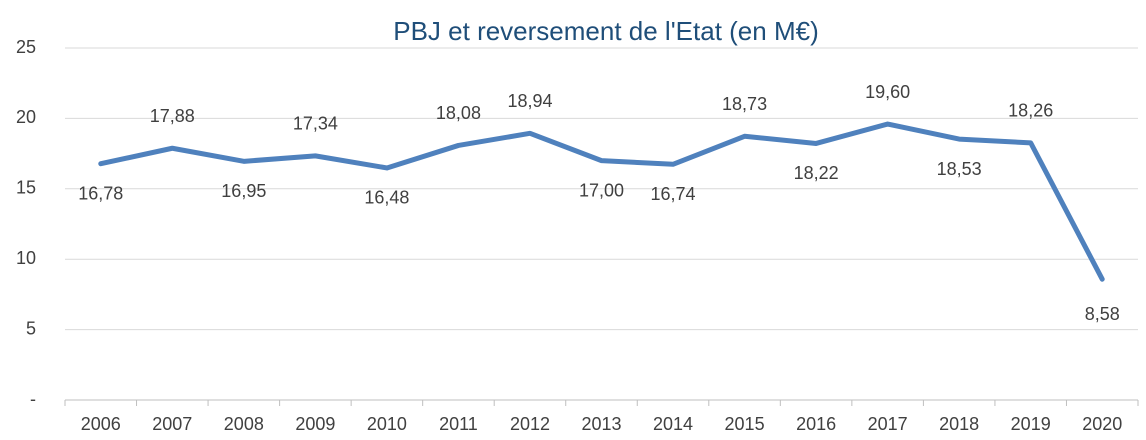 The image size is (1146, 440). Describe the element at coordinates (26, 188) in the screenshot. I see `y-tick-label: 15` at that location.